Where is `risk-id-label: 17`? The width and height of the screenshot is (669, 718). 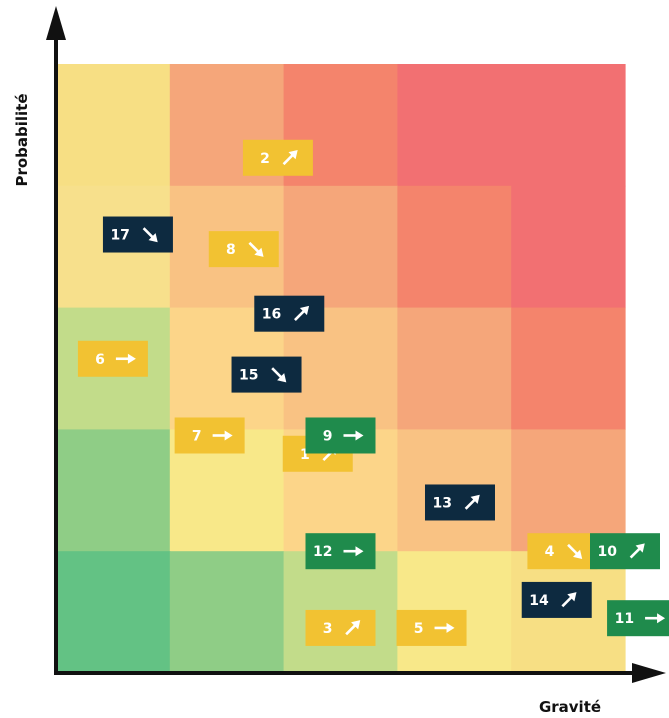
risk-id-label: 17 is located at coordinates (119, 236).